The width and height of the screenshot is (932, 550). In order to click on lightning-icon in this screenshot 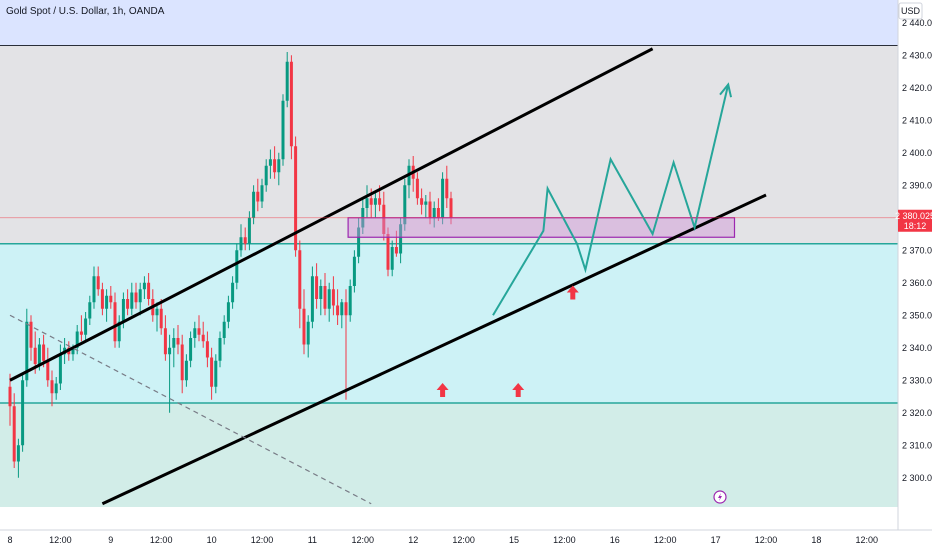, I will do `click(720, 497)`.